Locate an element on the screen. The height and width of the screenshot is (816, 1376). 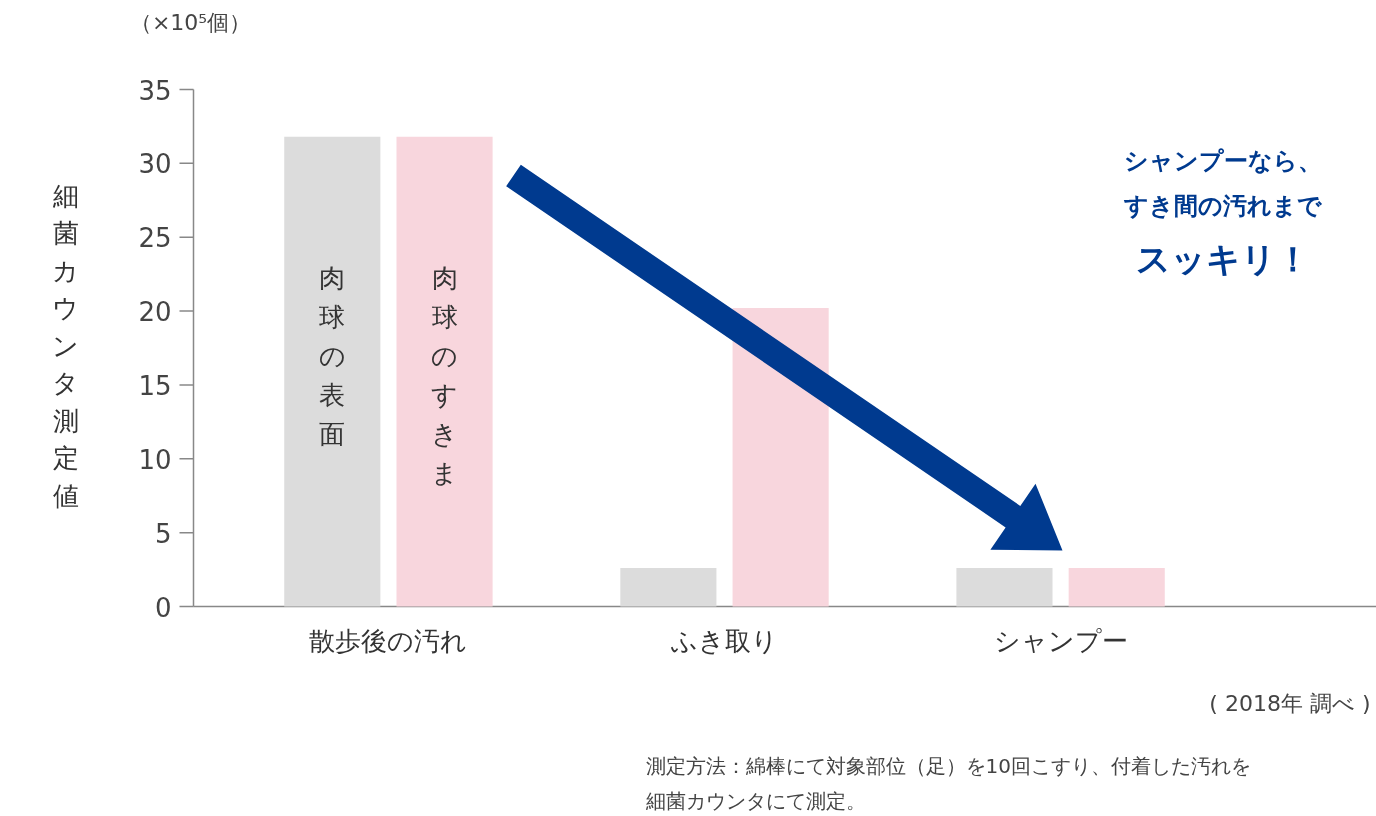
text: ( 2018年 調べ ) is located at coordinates (1290, 703).